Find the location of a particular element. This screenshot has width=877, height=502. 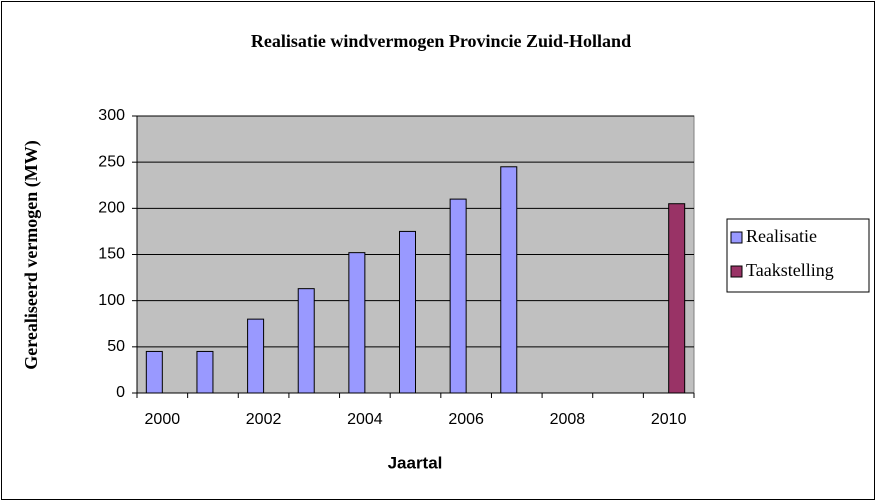

x-tick-label: 2004 is located at coordinates (365, 419).